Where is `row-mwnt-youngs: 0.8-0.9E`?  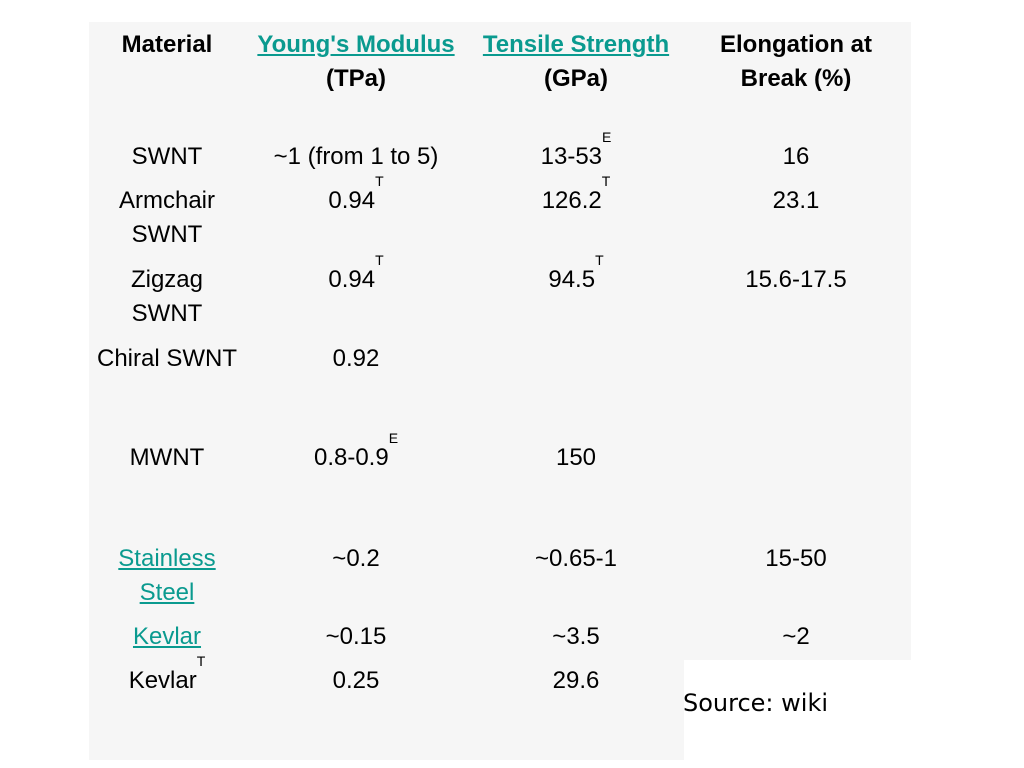 row-mwnt-youngs: 0.8-0.9E is located at coordinates (356, 453).